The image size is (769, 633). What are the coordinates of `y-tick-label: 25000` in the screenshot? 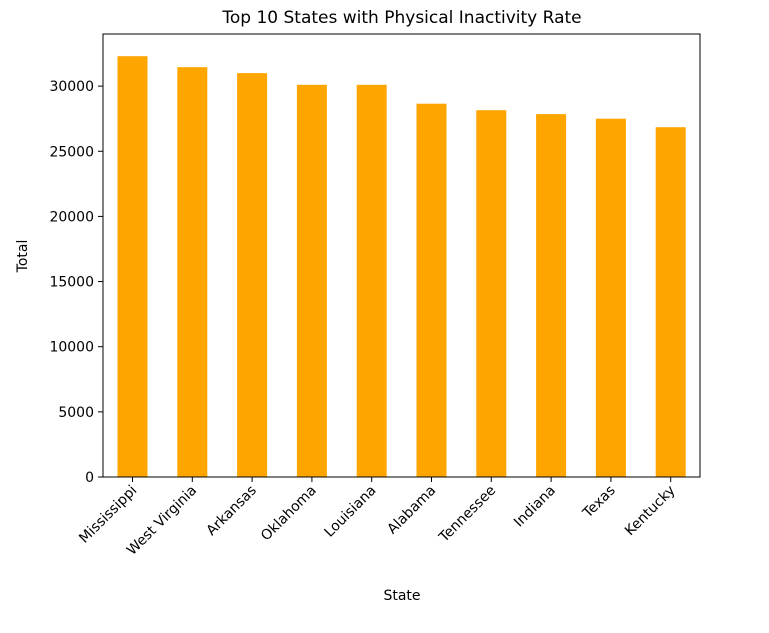 It's located at (71, 152).